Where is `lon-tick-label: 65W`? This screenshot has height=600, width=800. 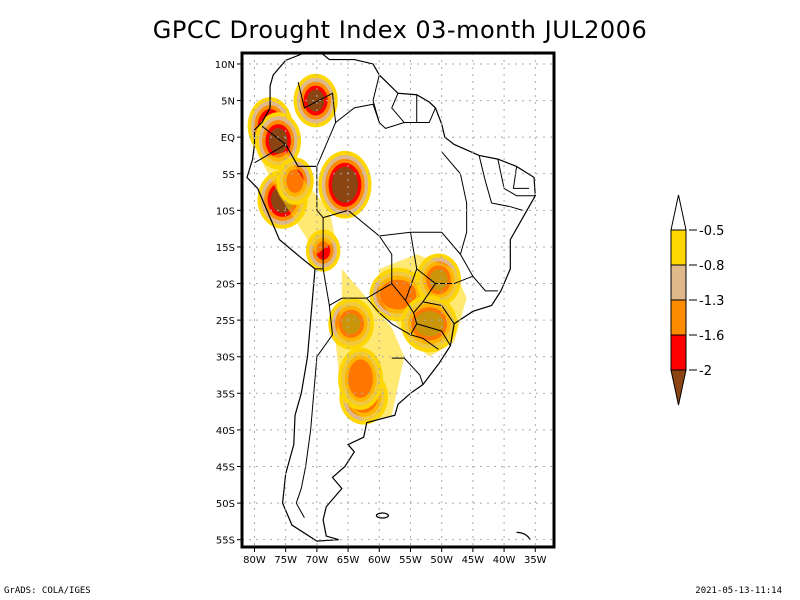
lon-tick-label: 65W is located at coordinates (348, 560).